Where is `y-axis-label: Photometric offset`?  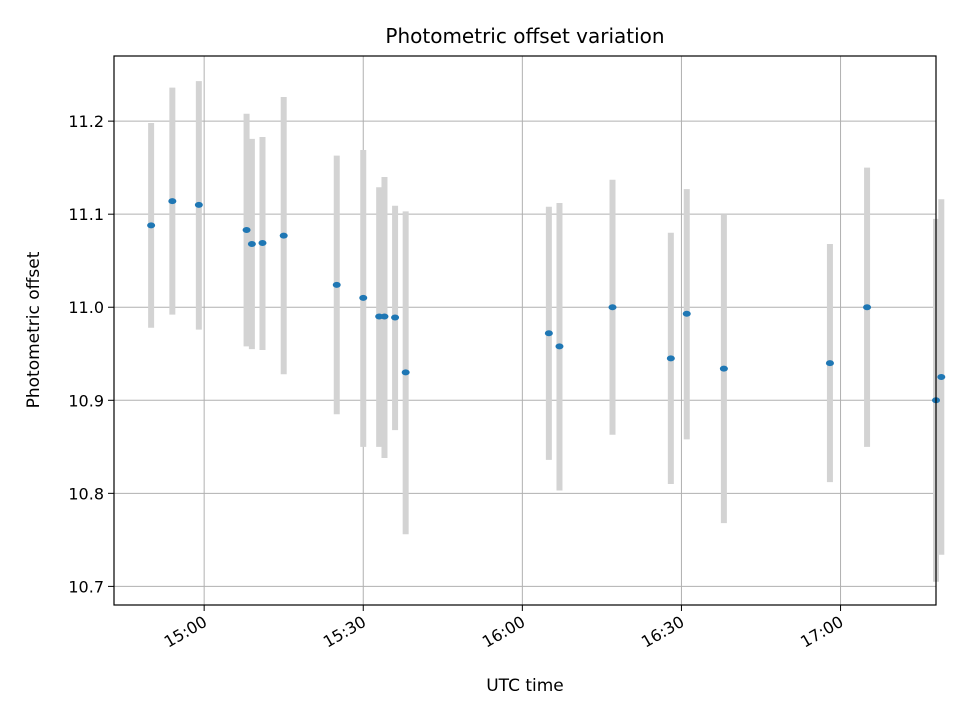
y-axis-label: Photometric offset is located at coordinates (34, 329).